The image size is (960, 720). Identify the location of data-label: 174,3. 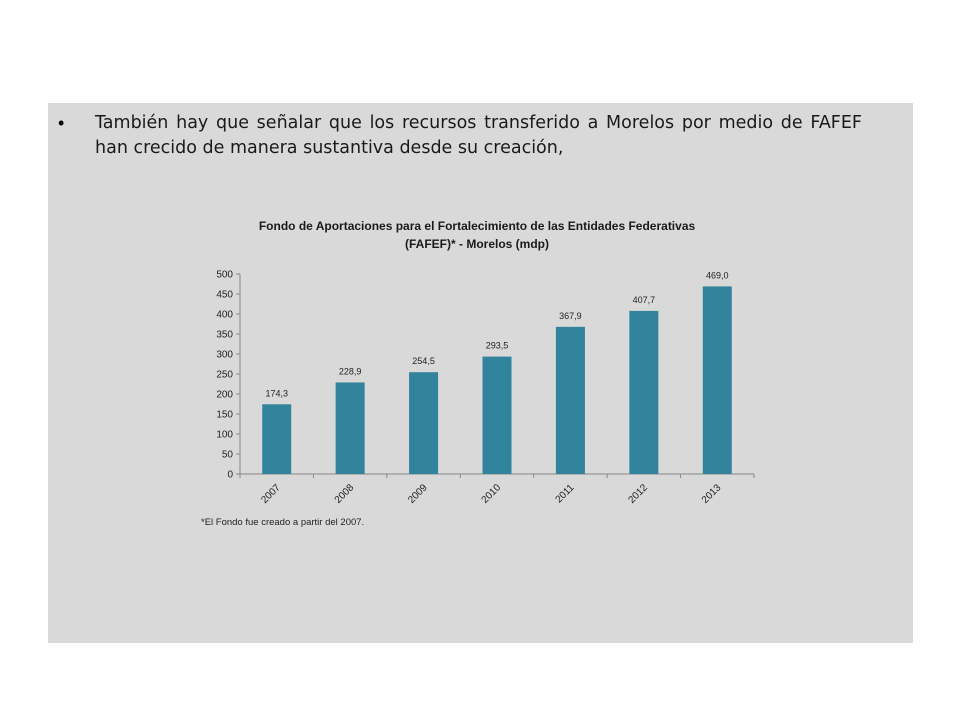
(276, 393).